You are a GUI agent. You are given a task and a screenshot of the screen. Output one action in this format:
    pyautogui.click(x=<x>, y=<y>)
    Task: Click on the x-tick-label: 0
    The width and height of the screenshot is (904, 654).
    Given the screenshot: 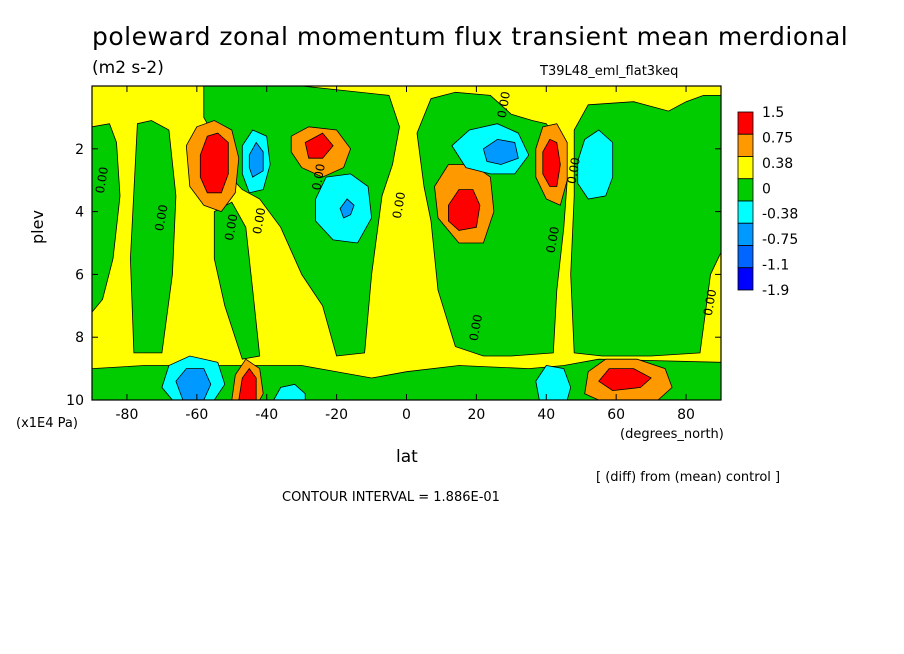 What is the action you would take?
    pyautogui.click(x=406, y=415)
    